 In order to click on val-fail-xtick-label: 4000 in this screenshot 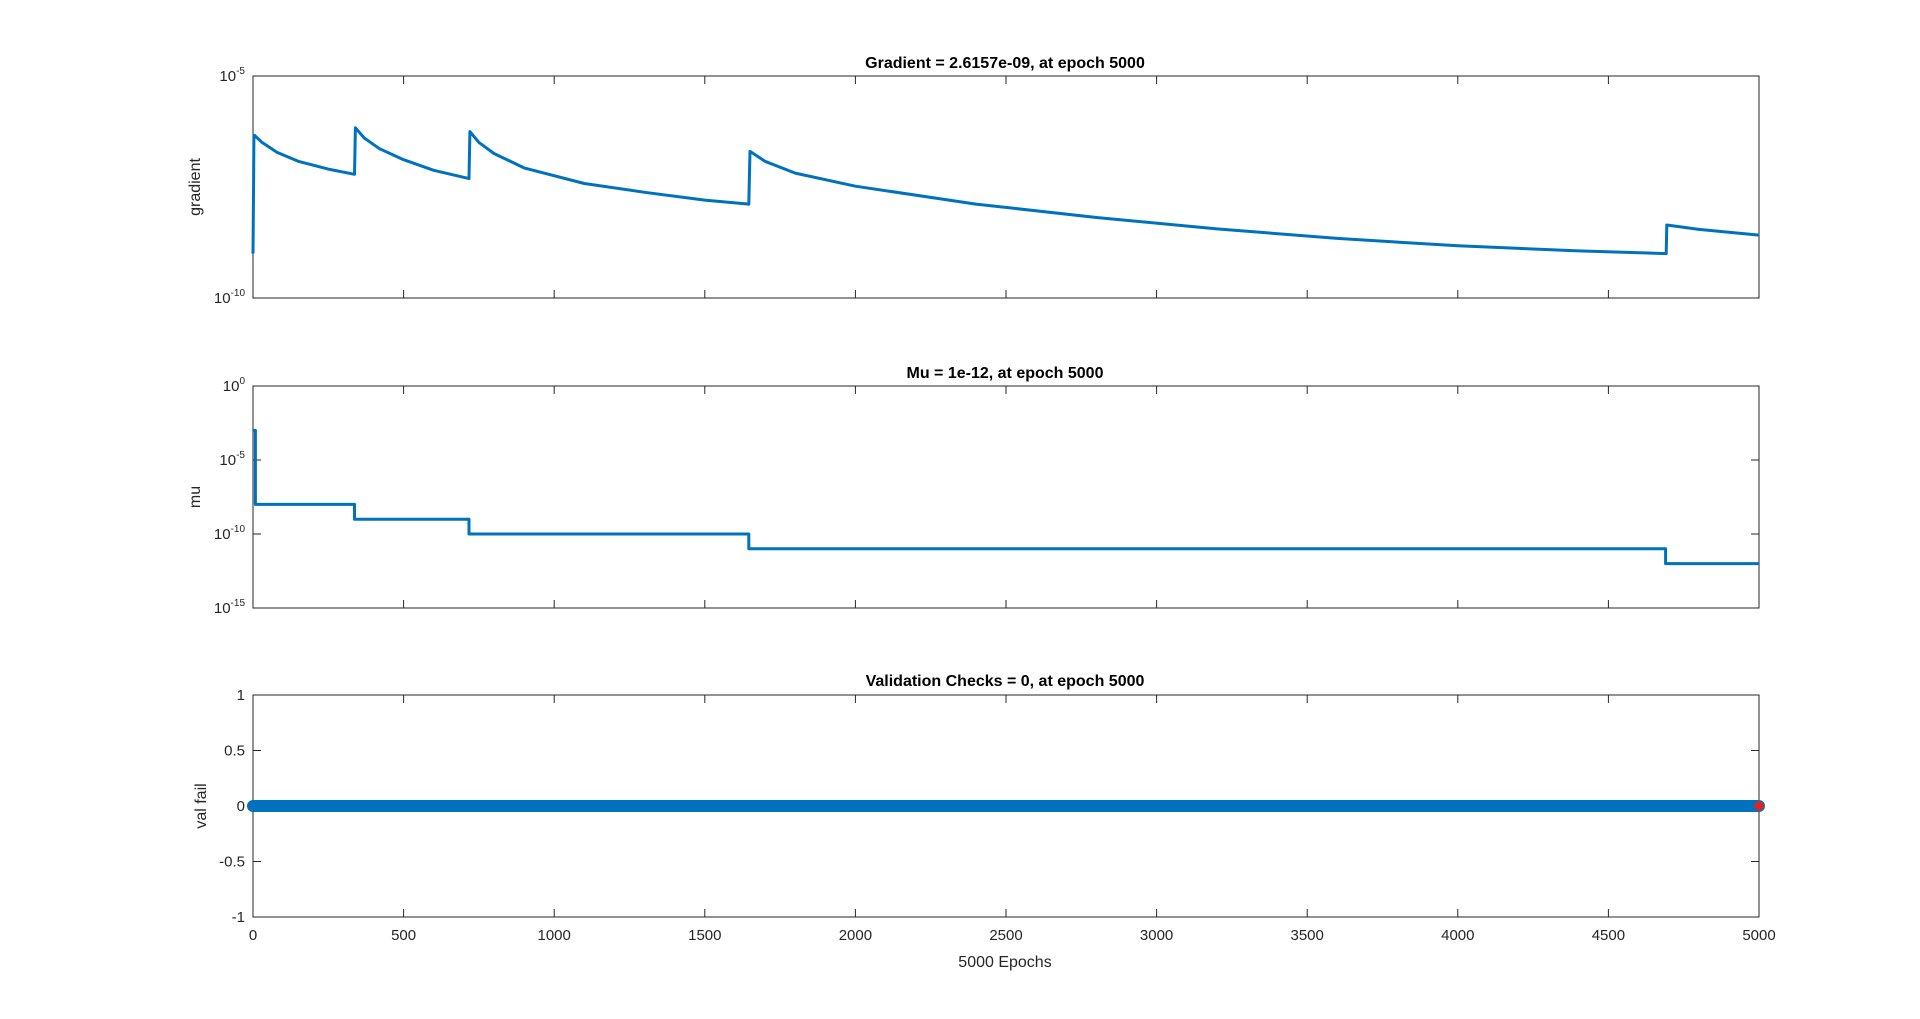, I will do `click(1457, 935)`.